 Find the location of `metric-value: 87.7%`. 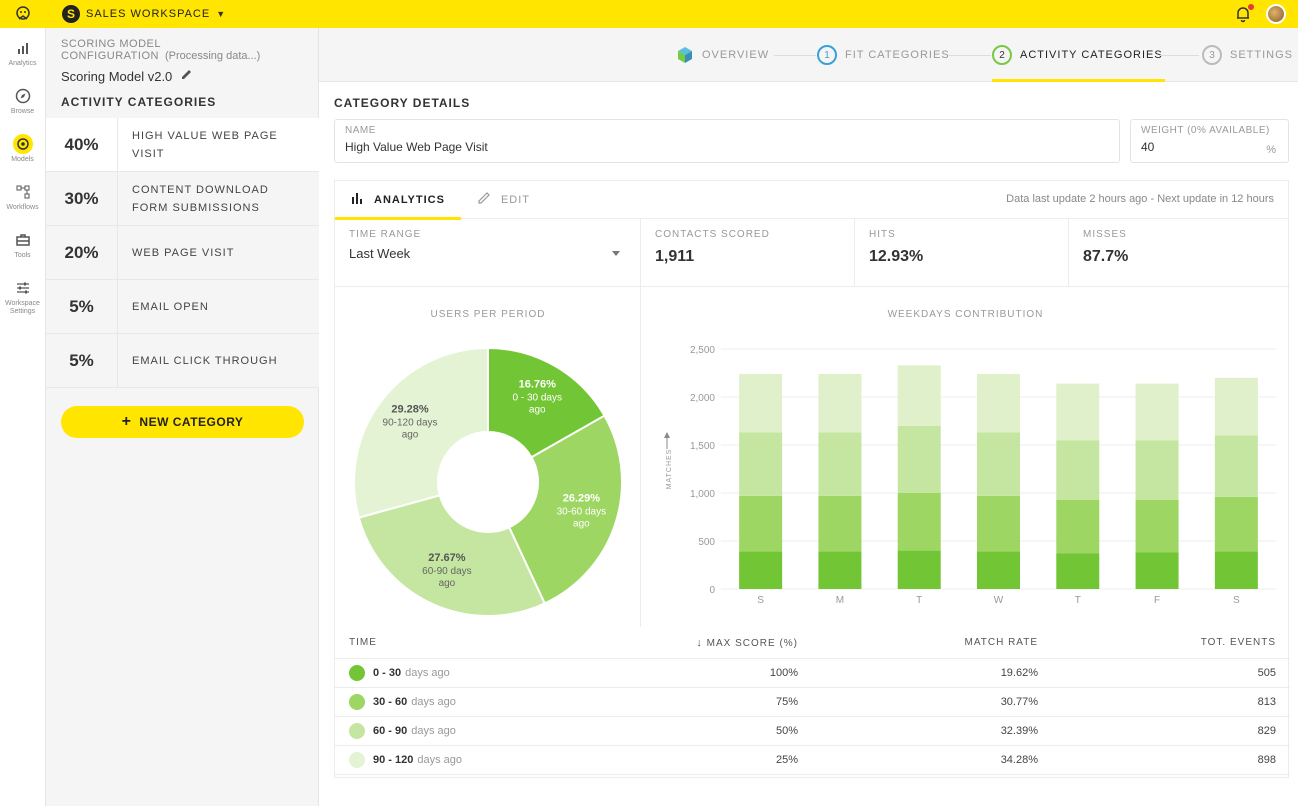

metric-value: 87.7% is located at coordinates (1106, 256).